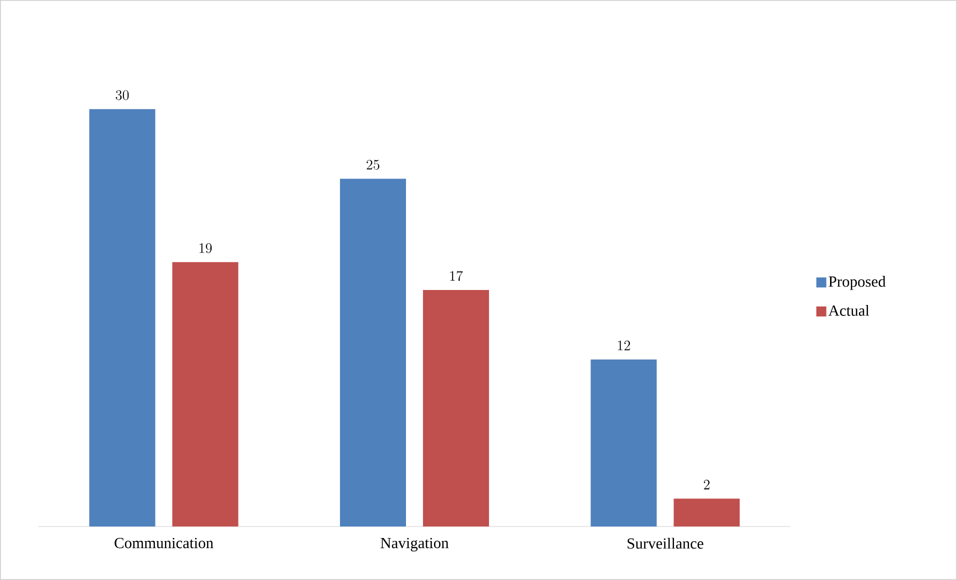 The width and height of the screenshot is (957, 580). What do you see at coordinates (122, 95) in the screenshot?
I see `data-label: 30` at bounding box center [122, 95].